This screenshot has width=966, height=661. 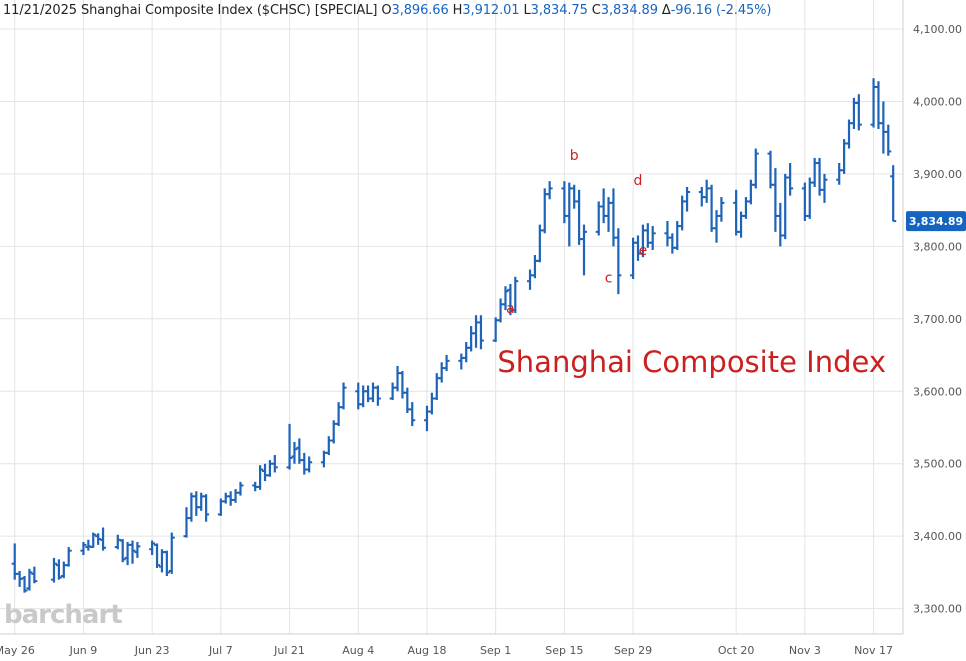 I want to click on change-label: Δ, so click(x=666, y=10).